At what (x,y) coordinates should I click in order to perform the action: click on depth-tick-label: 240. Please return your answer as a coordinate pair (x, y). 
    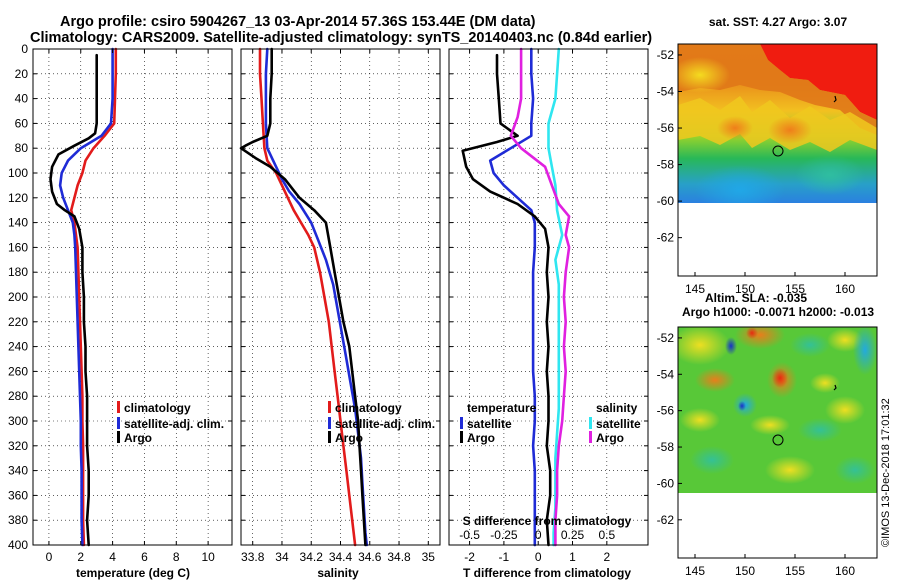
    Looking at the image, I should click on (18, 347).